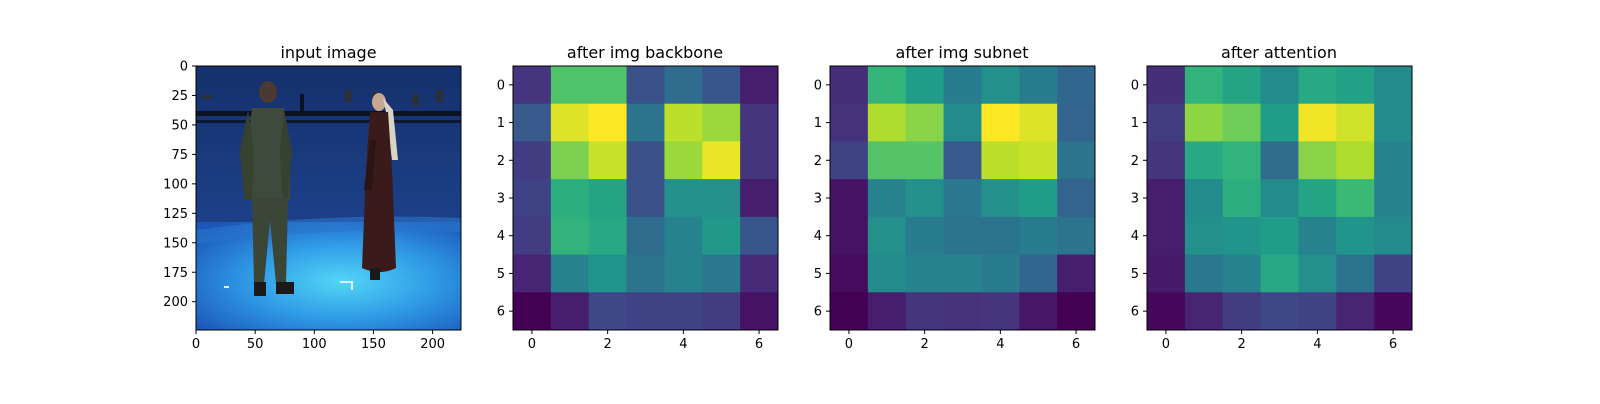 The width and height of the screenshot is (1600, 404). Describe the element at coordinates (267, 188) in the screenshot. I see `person-man` at that location.